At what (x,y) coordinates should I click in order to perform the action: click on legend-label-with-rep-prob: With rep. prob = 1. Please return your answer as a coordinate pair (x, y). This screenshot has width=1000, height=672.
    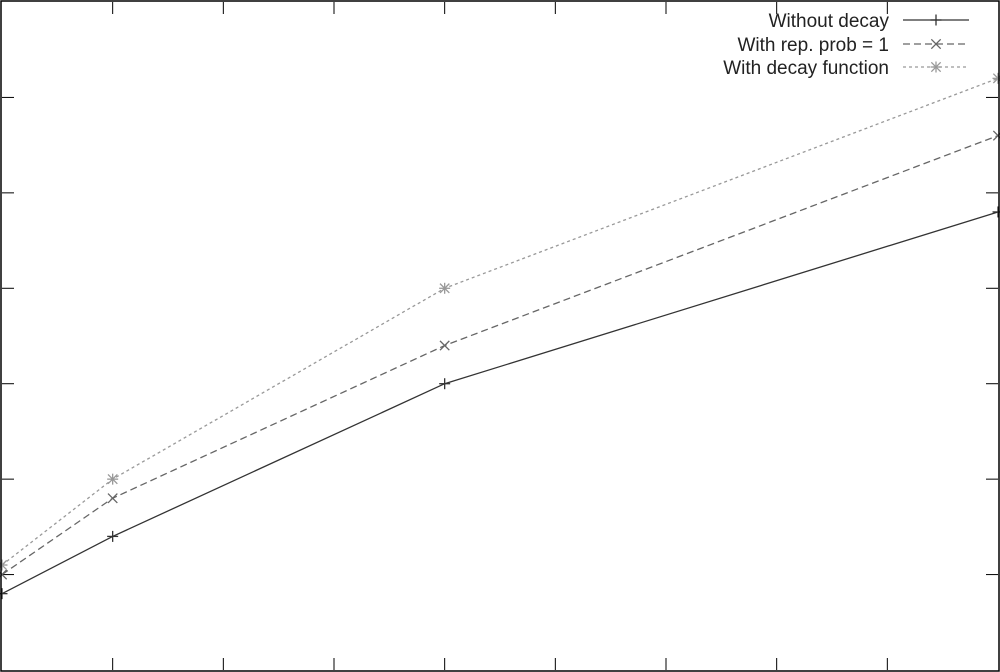
    Looking at the image, I should click on (813, 45).